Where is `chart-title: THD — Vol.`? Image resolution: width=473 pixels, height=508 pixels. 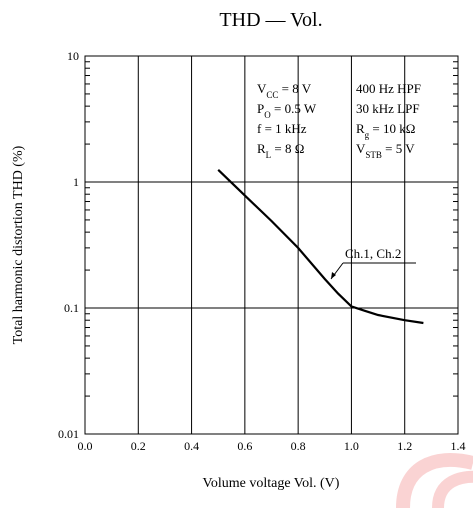 chart-title: THD — Vol. is located at coordinates (270, 20).